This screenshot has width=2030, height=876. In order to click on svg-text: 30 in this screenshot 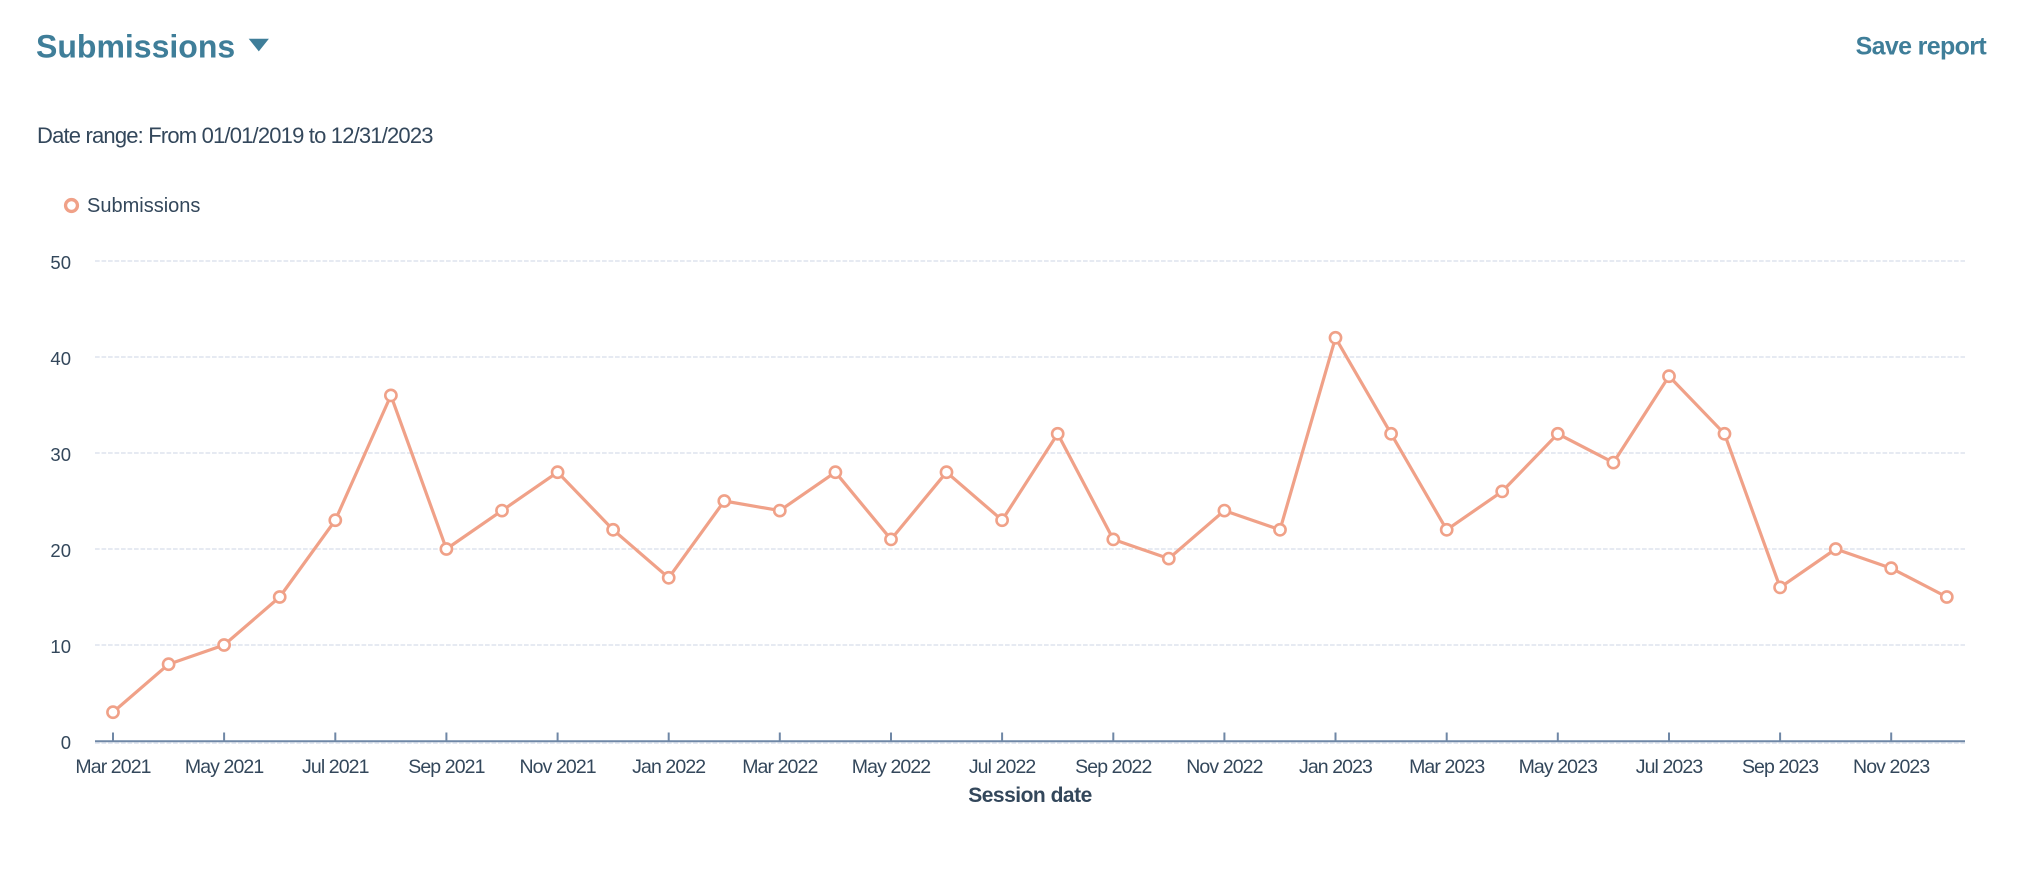, I will do `click(60, 454)`.